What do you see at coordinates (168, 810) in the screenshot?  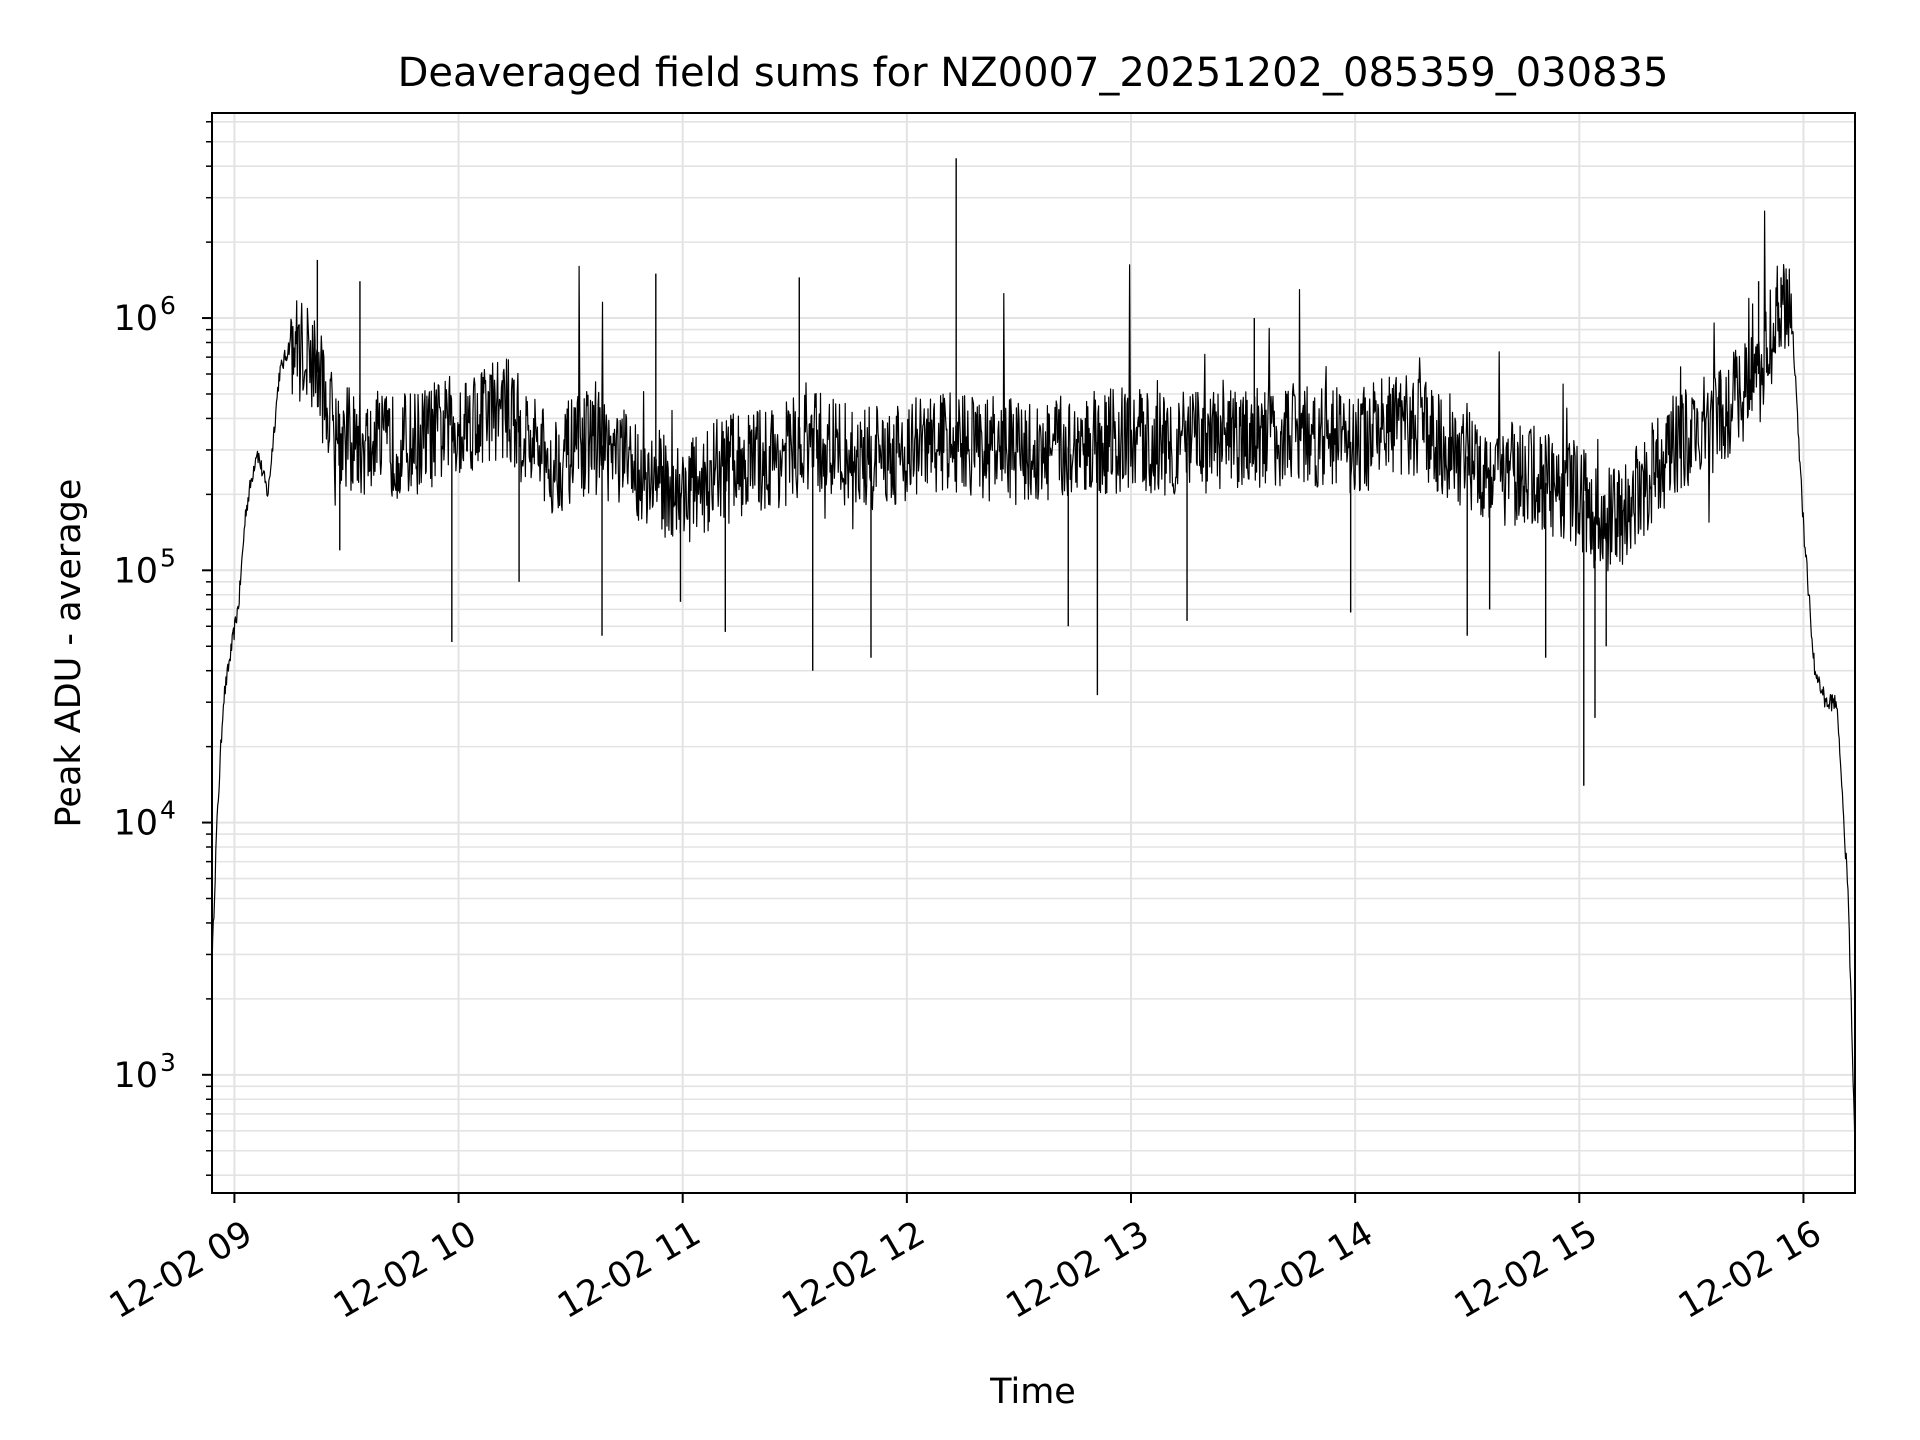 I see `y-tick-exponent: 4` at bounding box center [168, 810].